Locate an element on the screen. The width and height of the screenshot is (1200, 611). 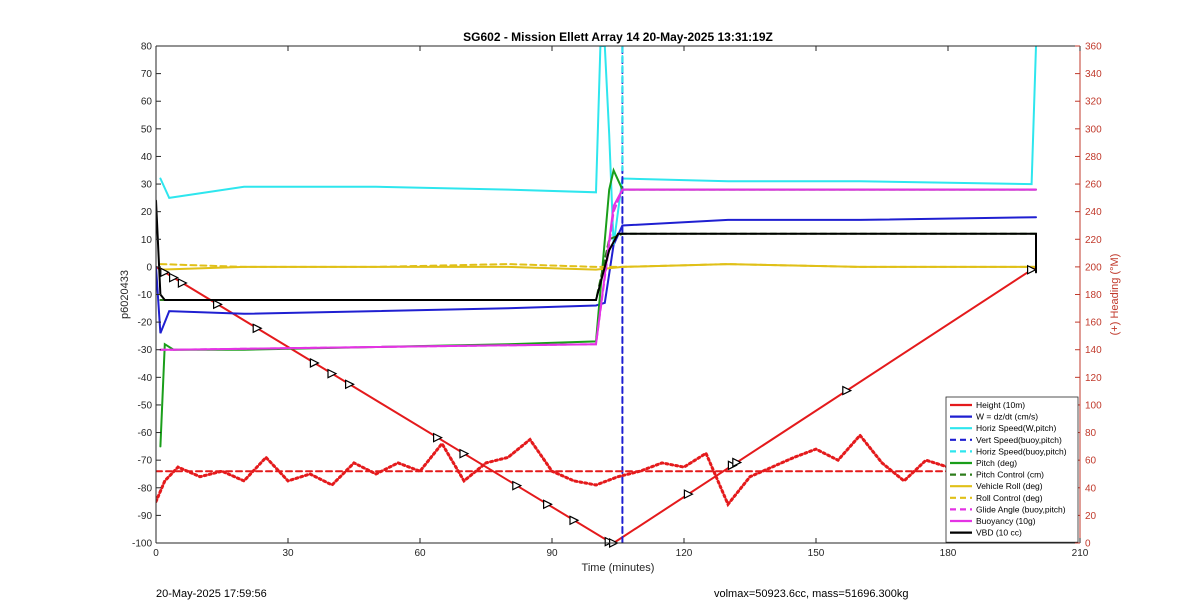
footer-volmax-mass: volmax=50923.6cc, mass=51696.300kg is located at coordinates (811, 594).